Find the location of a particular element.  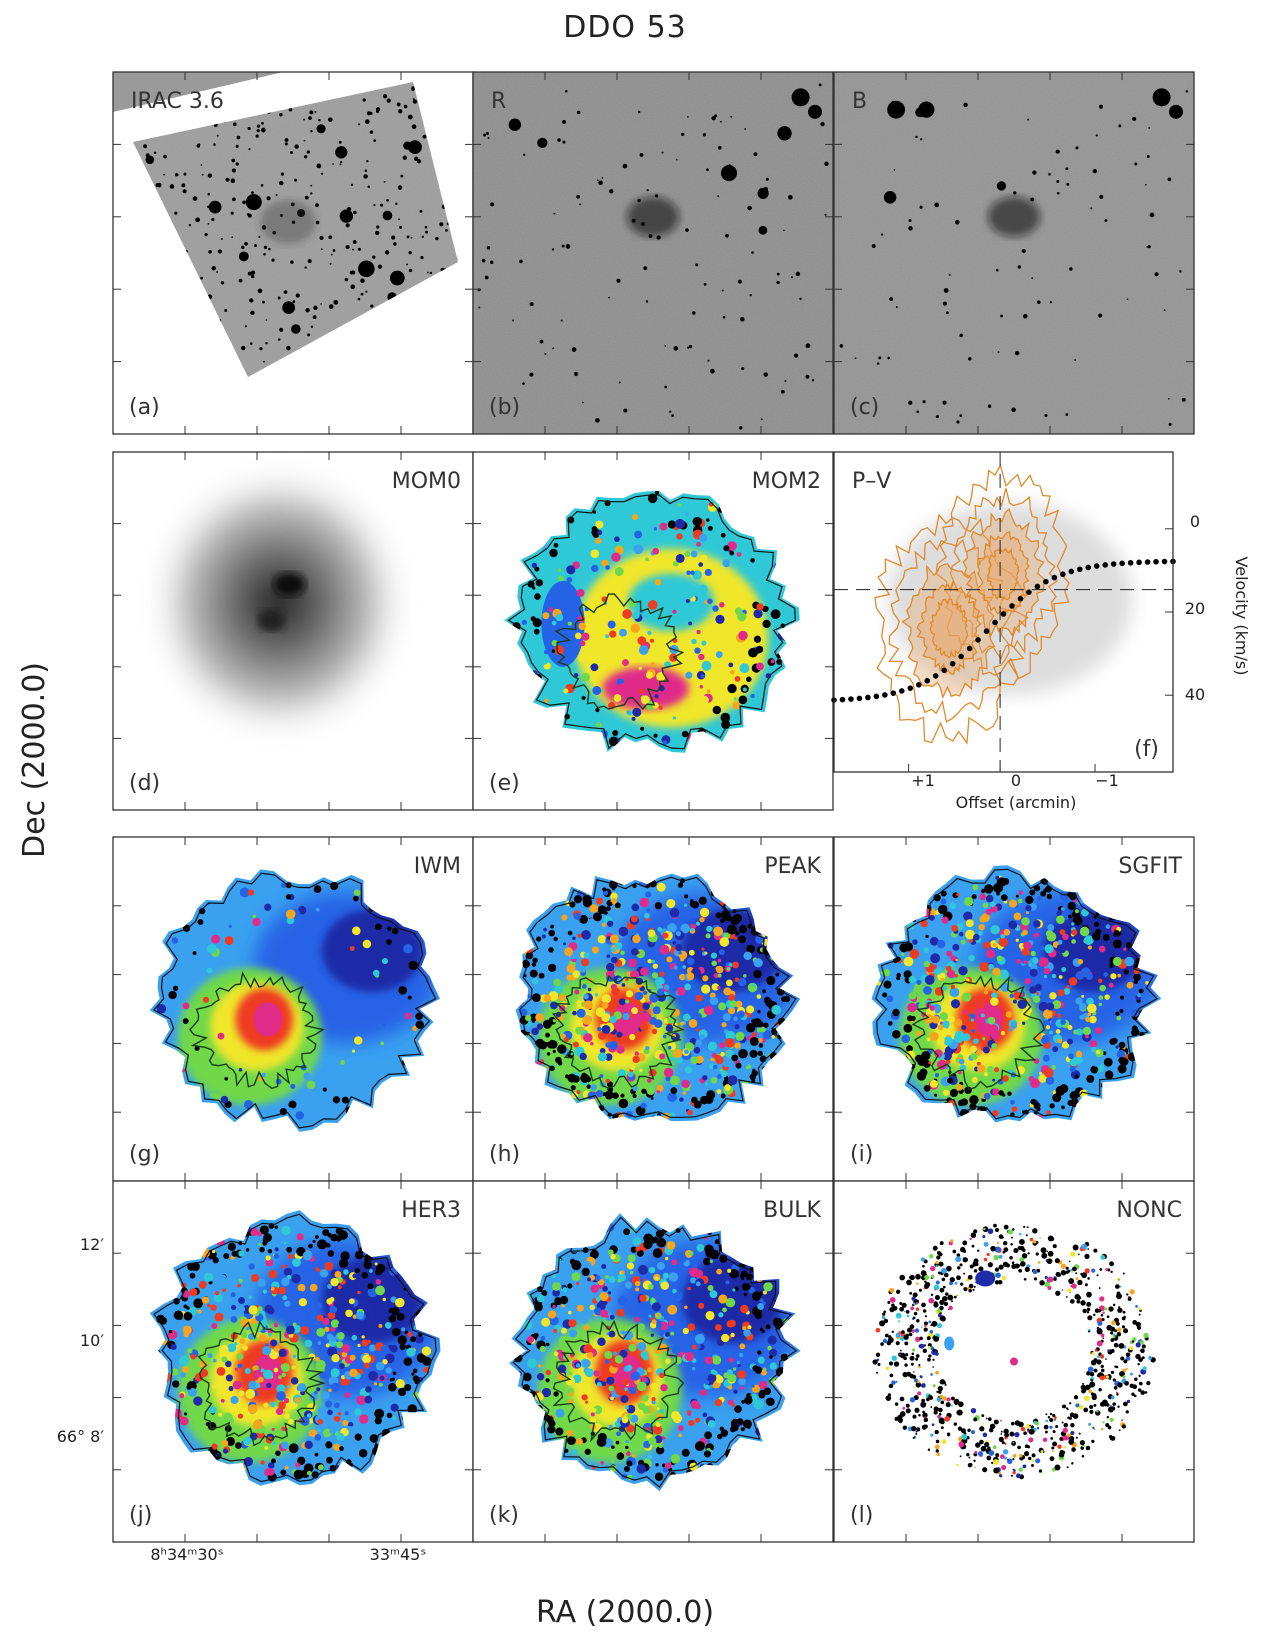

panel-letter-d: (d) is located at coordinates (144, 783).